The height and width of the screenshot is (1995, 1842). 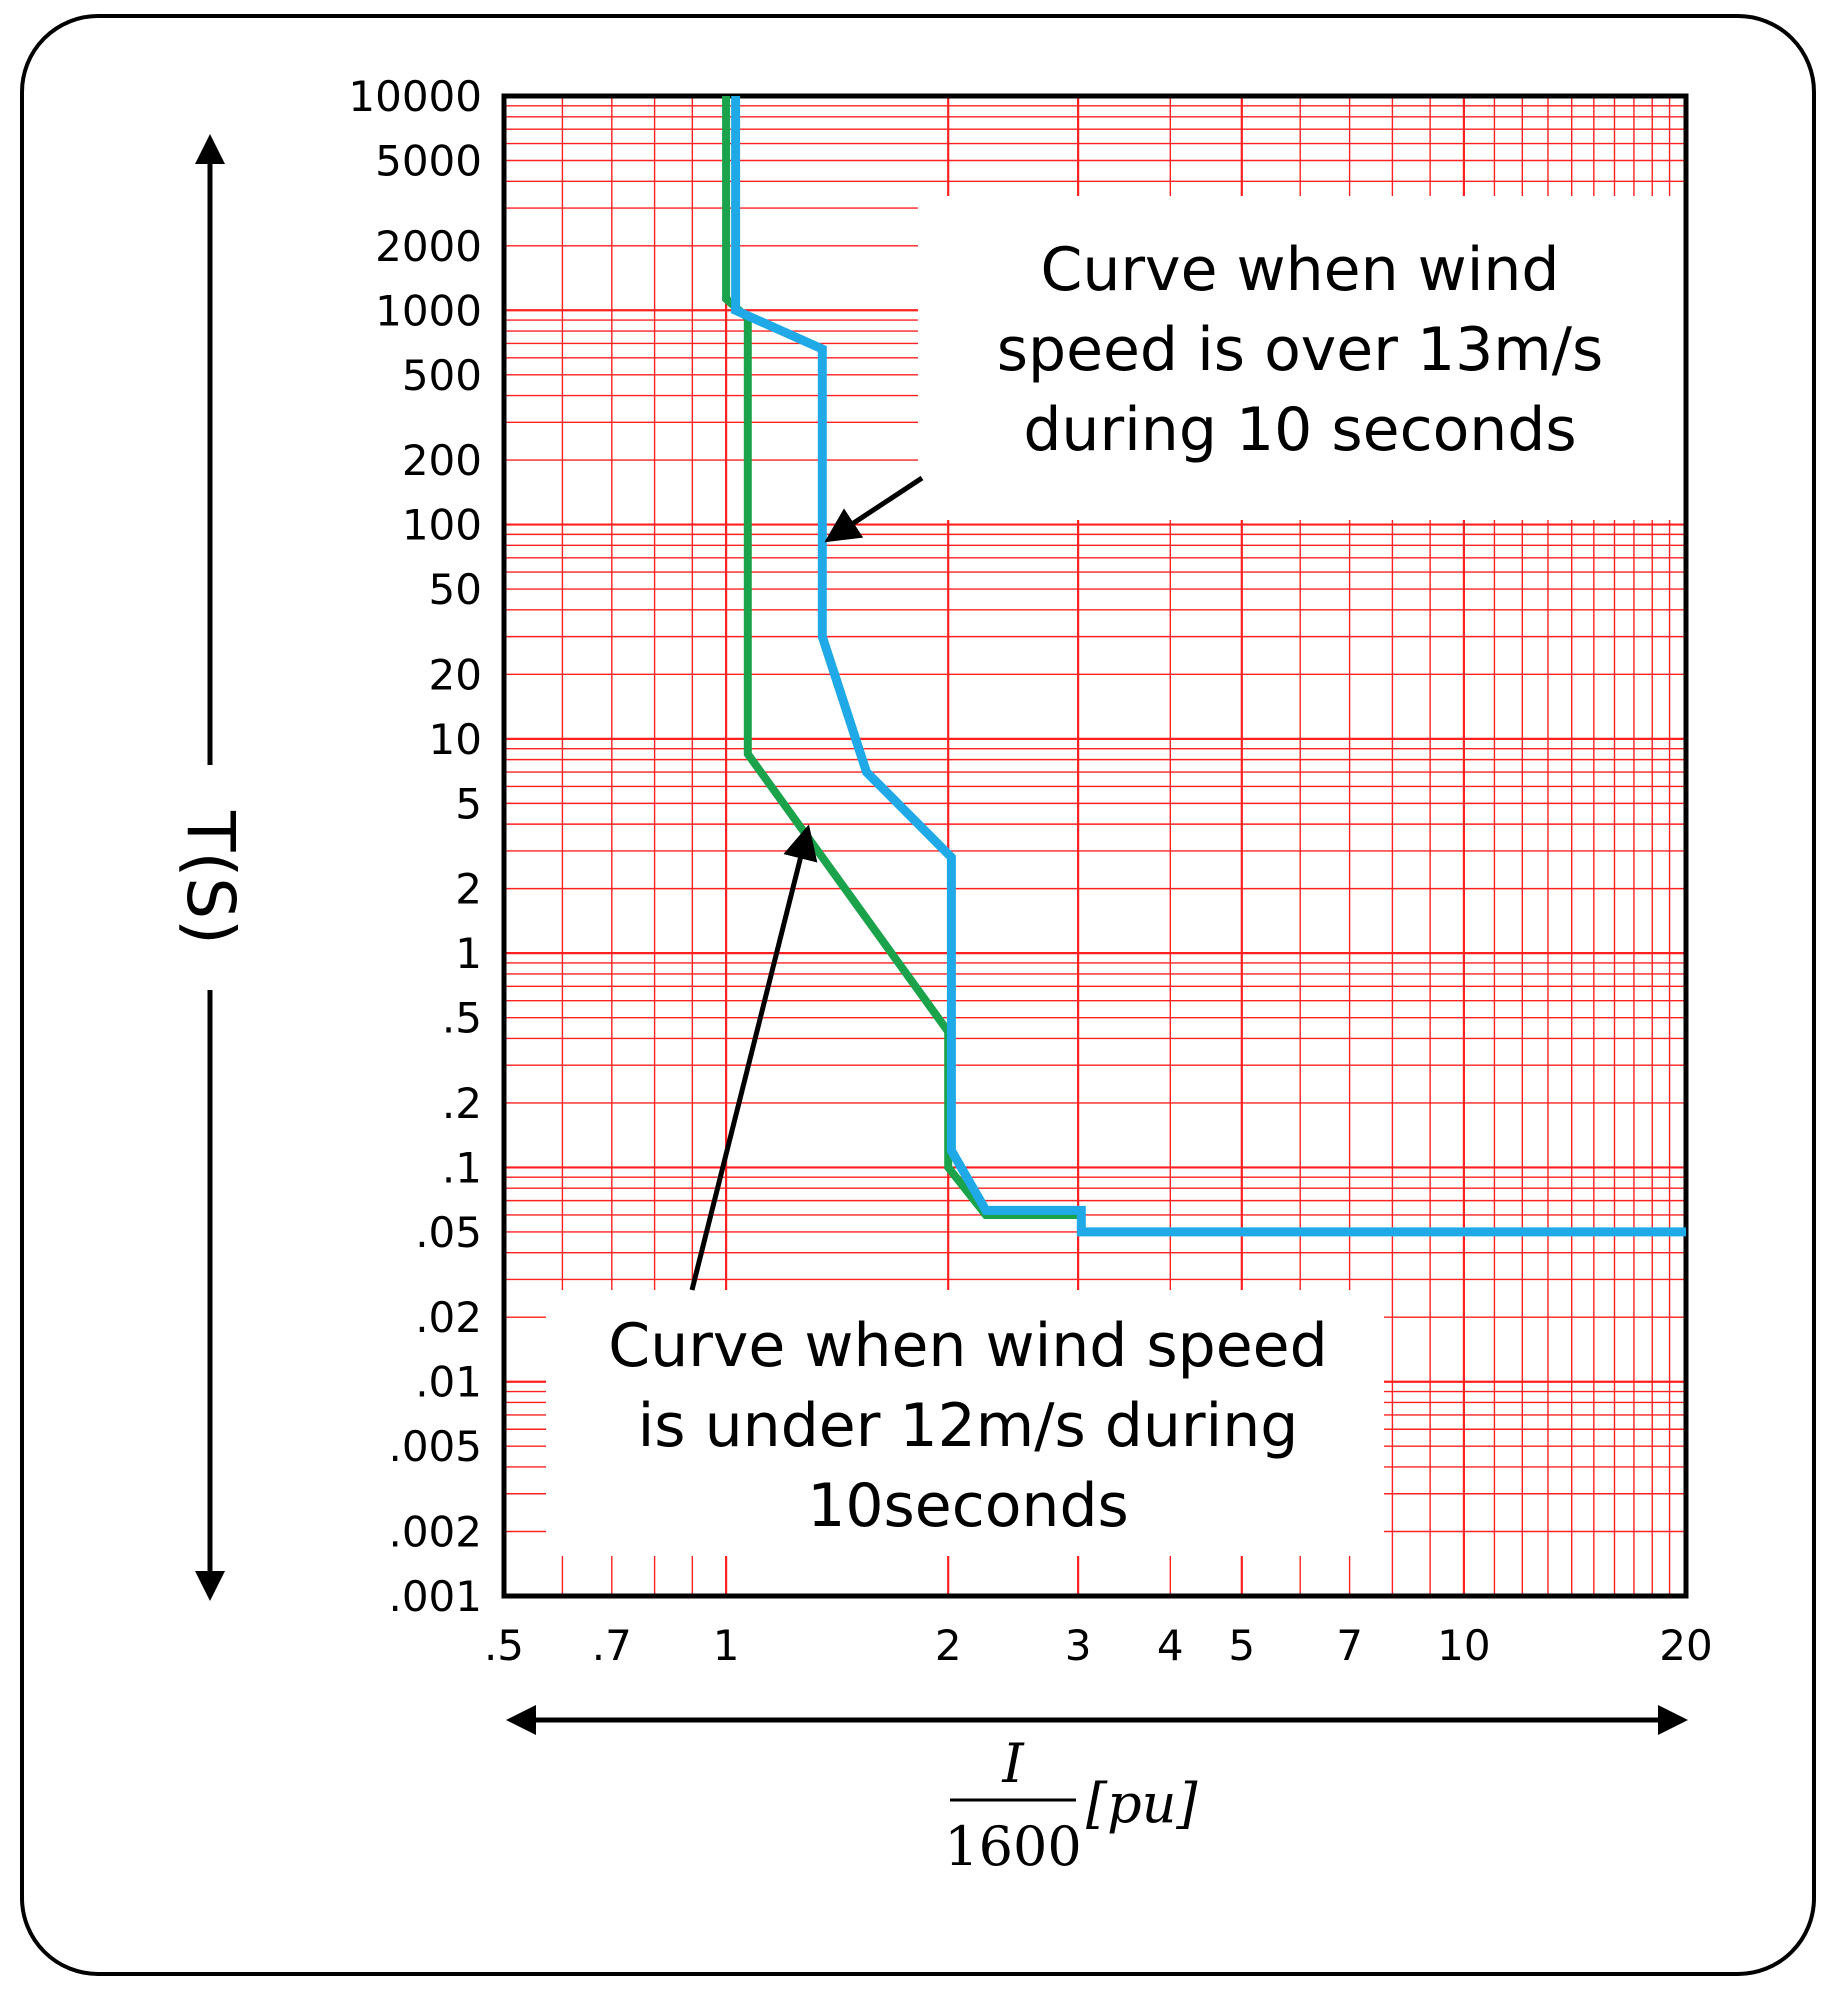 What do you see at coordinates (435, 1446) in the screenshot?
I see `y-tick-label: .005` at bounding box center [435, 1446].